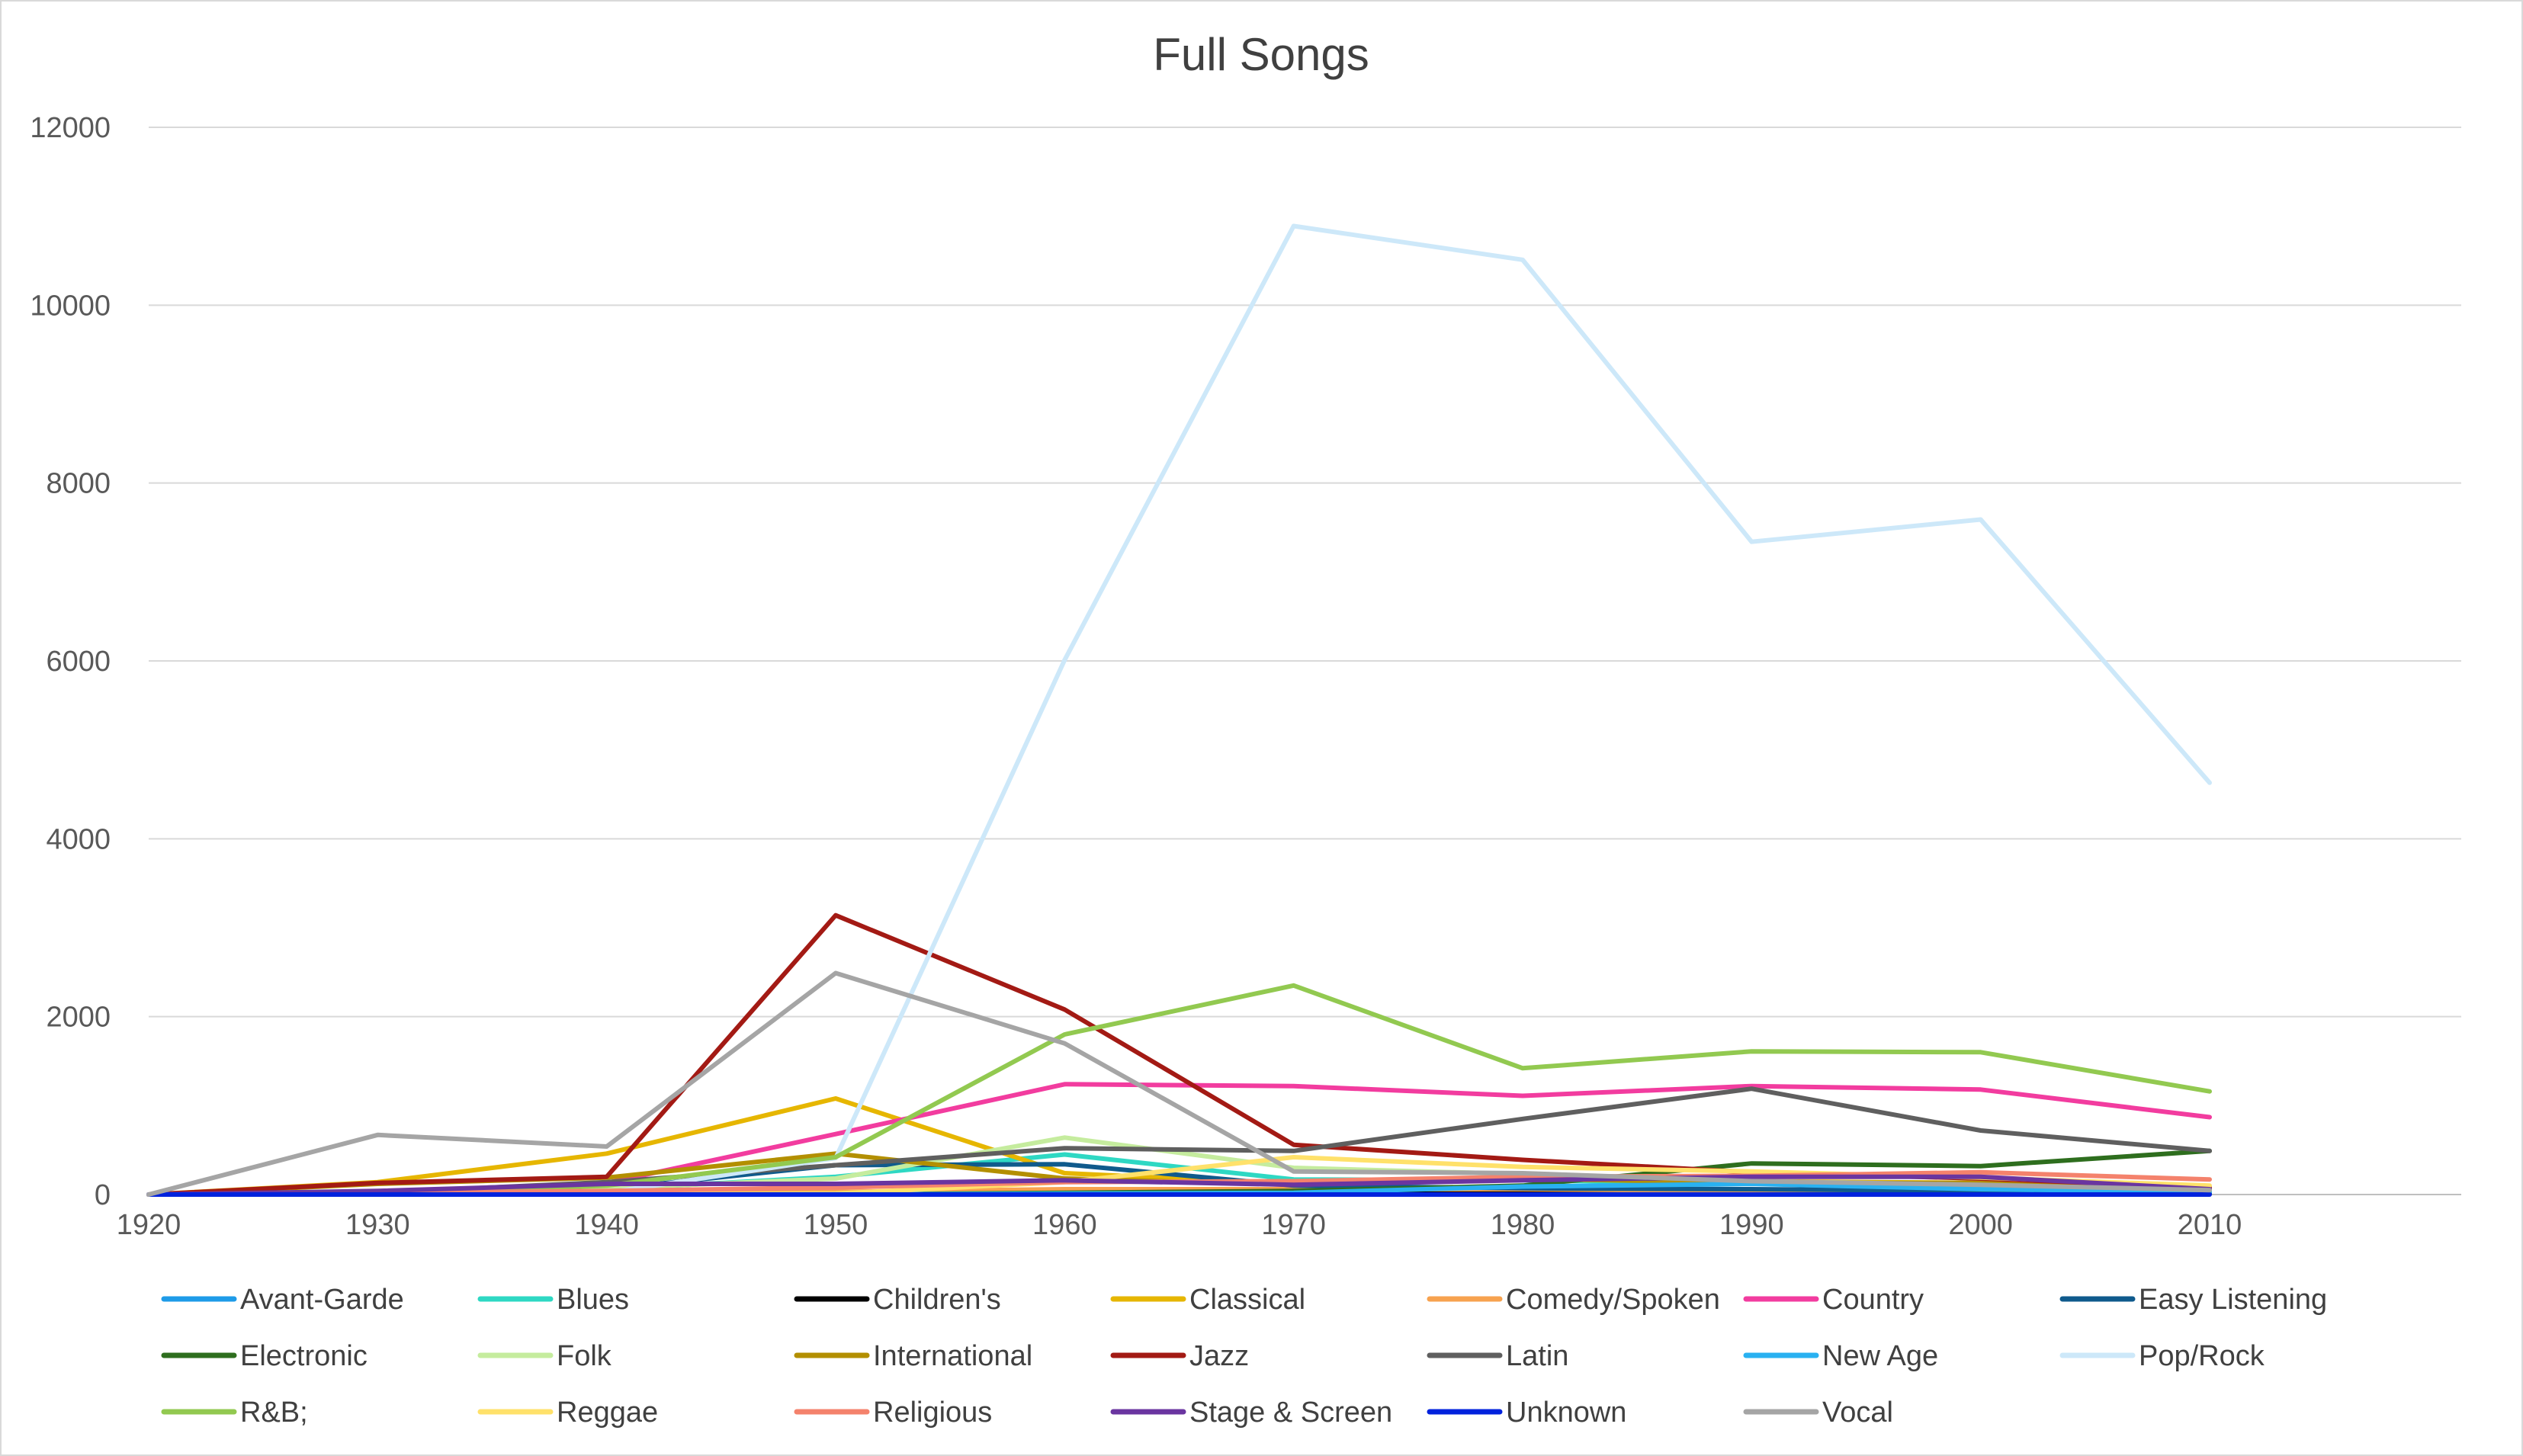  I want to click on legend-item: International, so click(913, 1356).